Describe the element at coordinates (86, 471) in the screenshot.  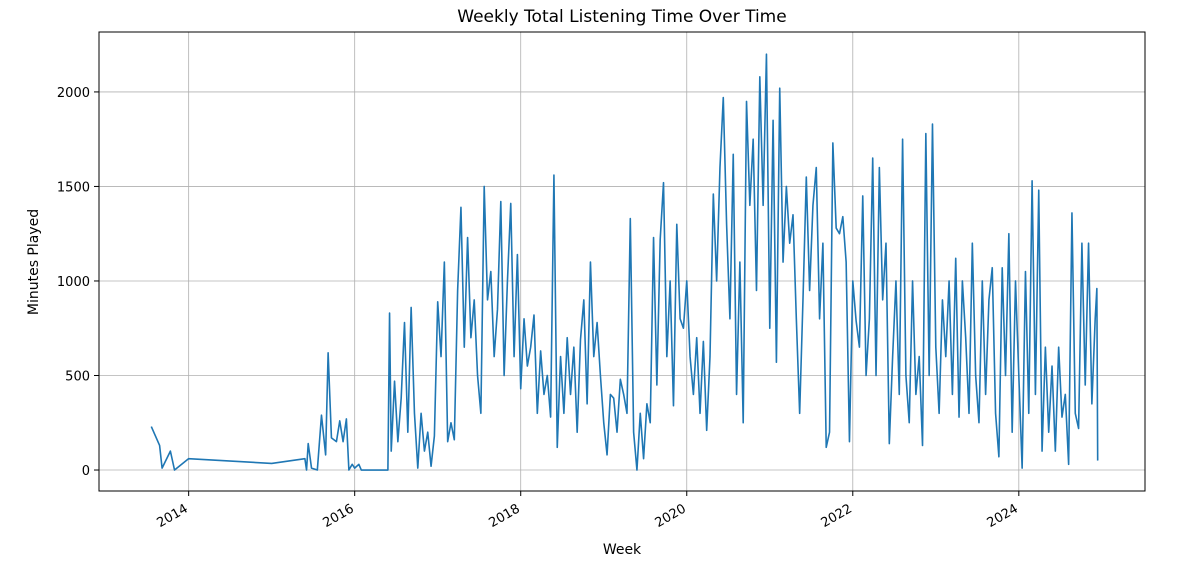
I see `y-tick-label: 0` at that location.